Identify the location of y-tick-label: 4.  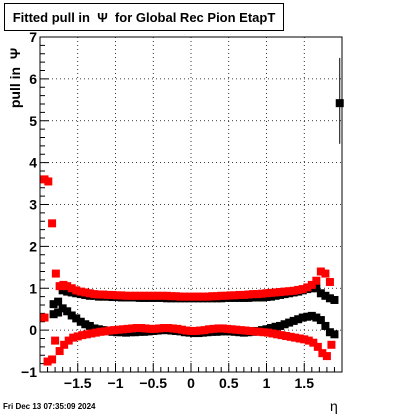
(33, 163).